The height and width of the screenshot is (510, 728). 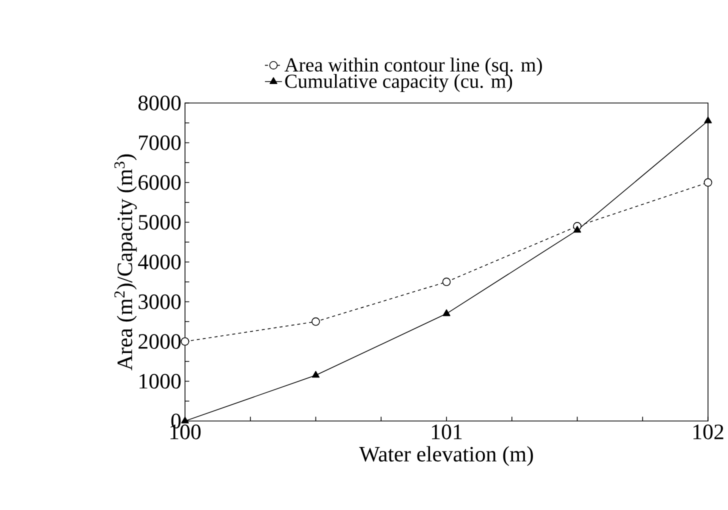 What do you see at coordinates (125, 262) in the screenshot?
I see `y-axis-title: Area (m$^{2}$)/Capacity (m$^{3}$)` at bounding box center [125, 262].